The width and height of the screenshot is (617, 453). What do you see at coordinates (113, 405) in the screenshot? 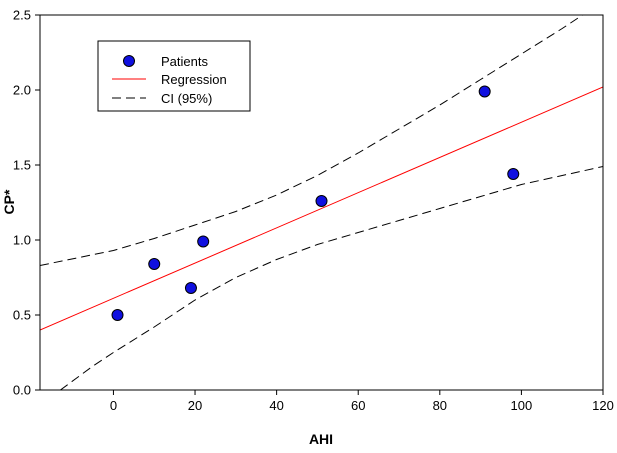
I see `x-tick-label: 0` at bounding box center [113, 405].